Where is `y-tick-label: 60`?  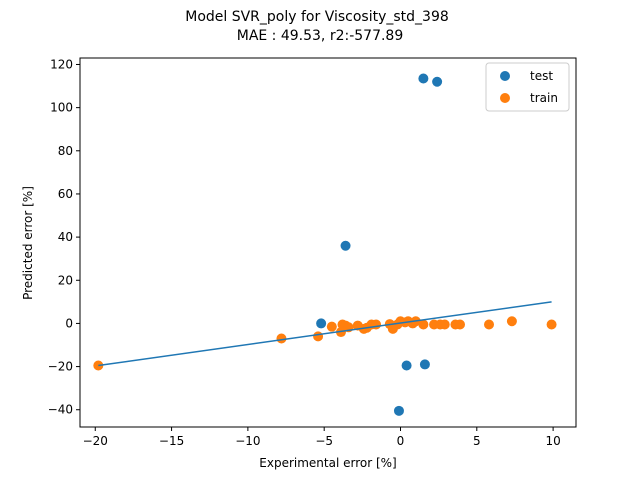
y-tick-label: 60 is located at coordinates (65, 194).